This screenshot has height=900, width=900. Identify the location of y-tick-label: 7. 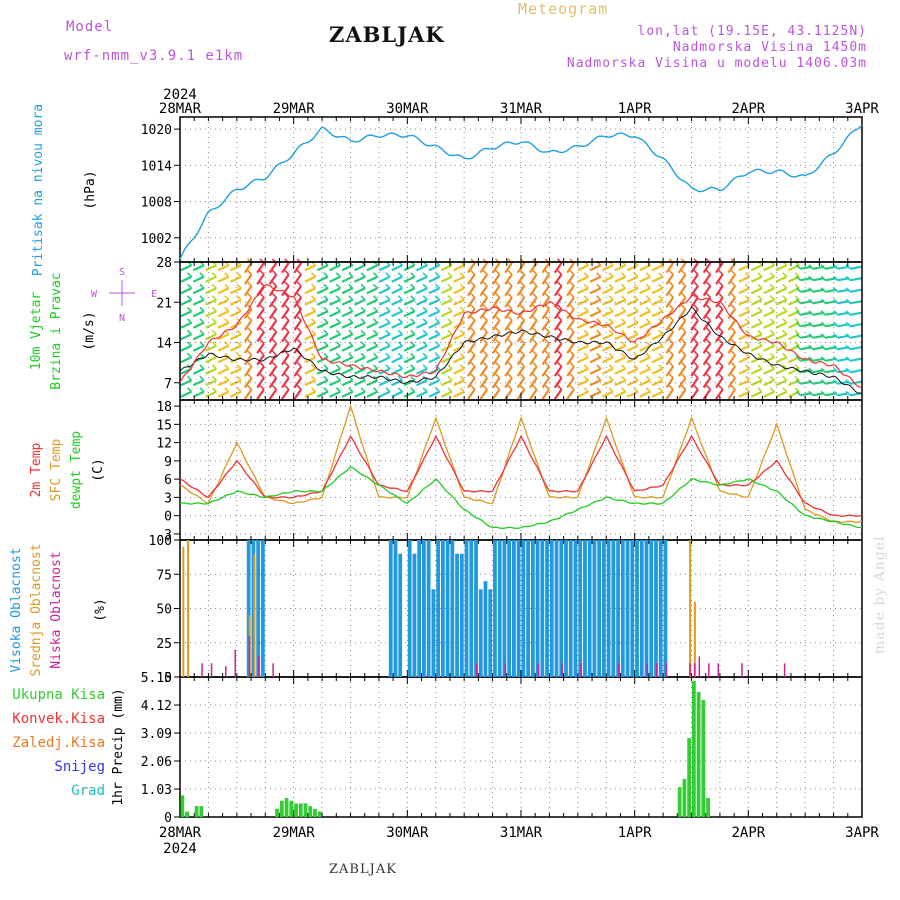
(168, 384).